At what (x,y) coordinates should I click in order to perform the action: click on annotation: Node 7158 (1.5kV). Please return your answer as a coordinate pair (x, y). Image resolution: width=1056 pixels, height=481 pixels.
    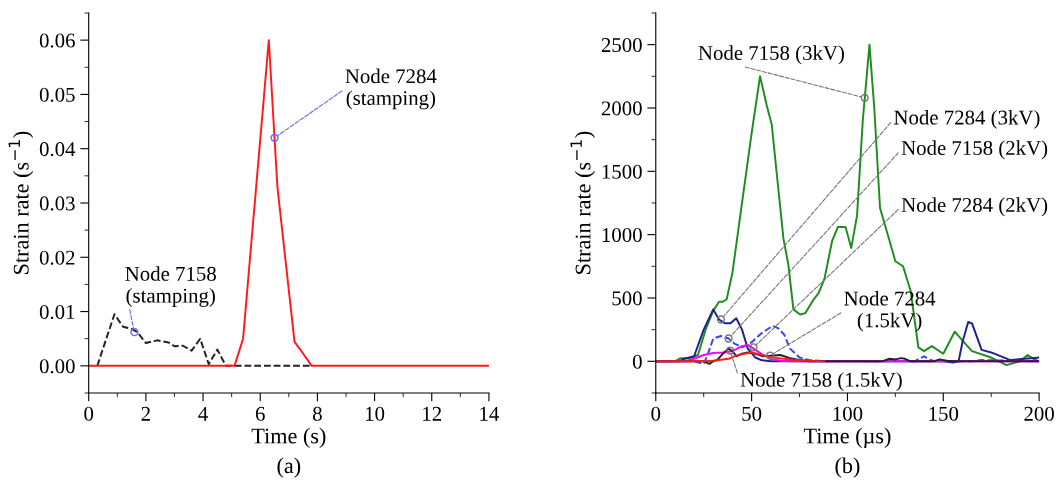
    Looking at the image, I should click on (821, 382).